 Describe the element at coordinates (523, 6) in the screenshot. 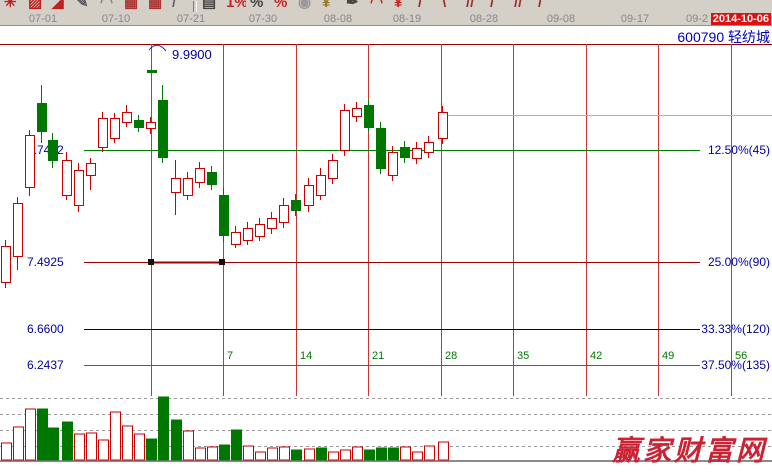

I see `gann-angle-5-icon: //` at that location.